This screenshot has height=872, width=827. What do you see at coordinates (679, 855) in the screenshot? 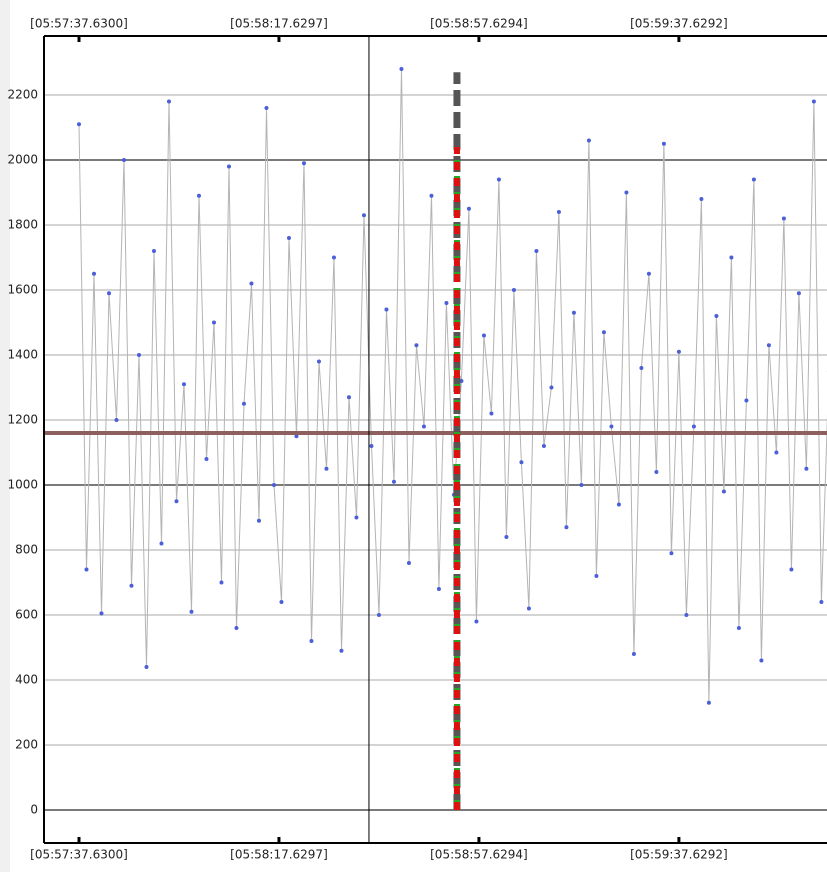
I see `x-tick-label: [05:59:37.6292]` at bounding box center [679, 855].